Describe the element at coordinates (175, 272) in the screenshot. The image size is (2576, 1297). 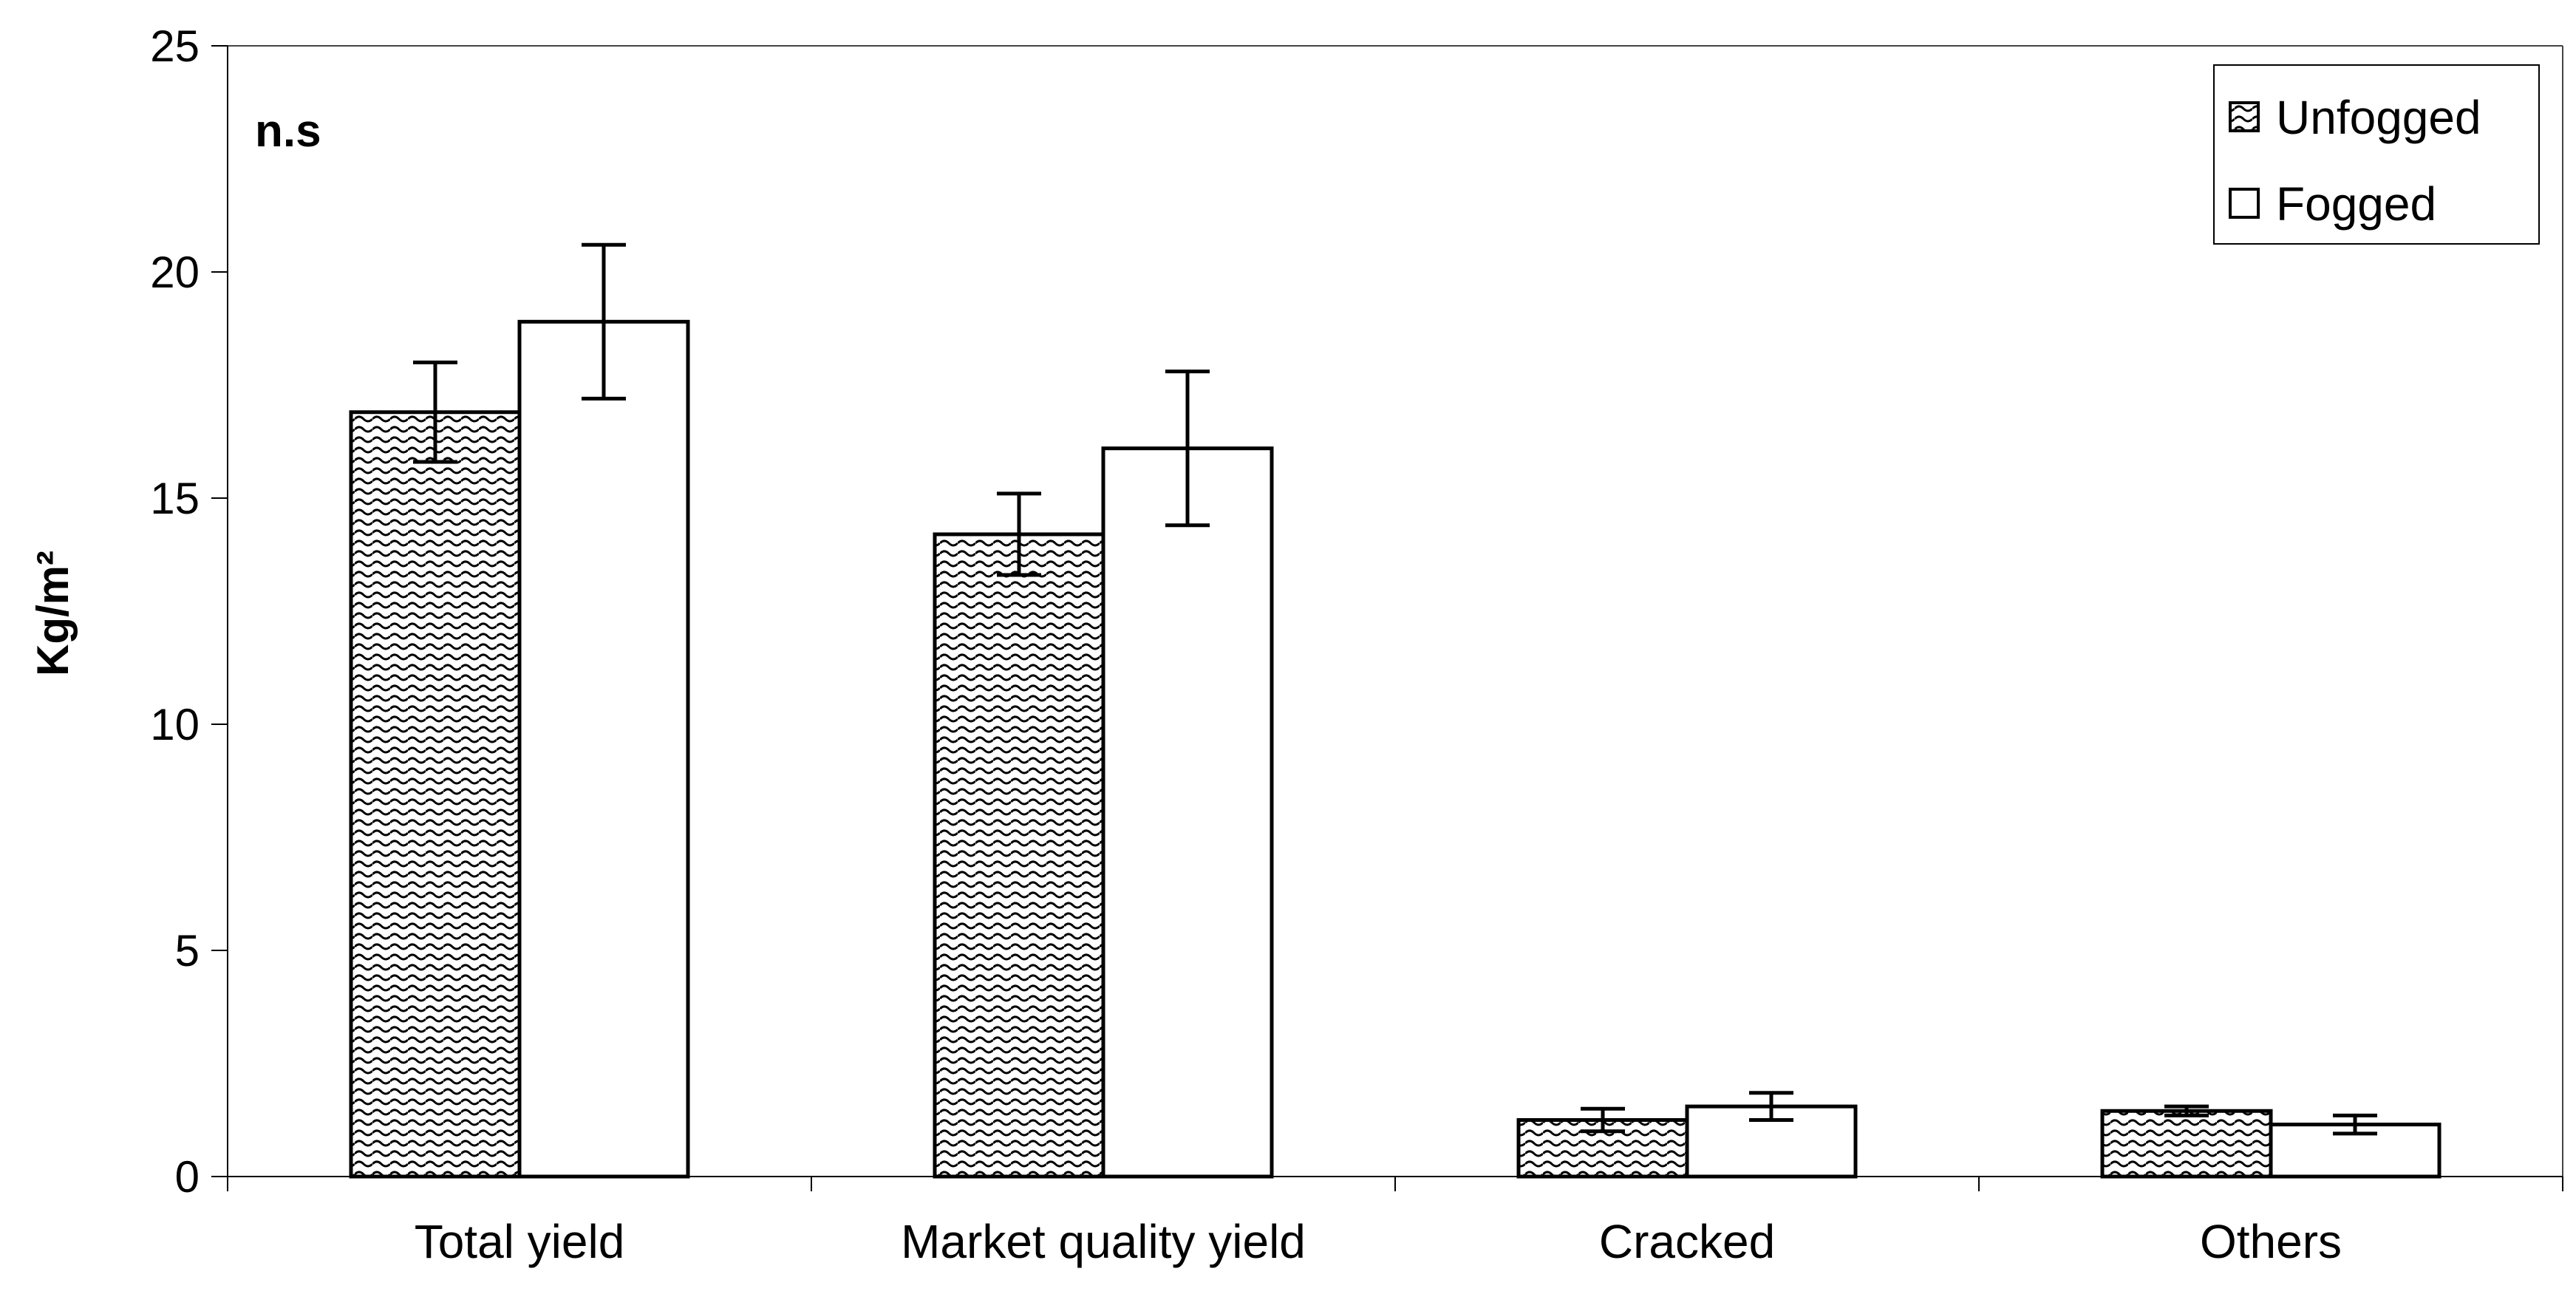
I see `y-tick-label: 20` at that location.